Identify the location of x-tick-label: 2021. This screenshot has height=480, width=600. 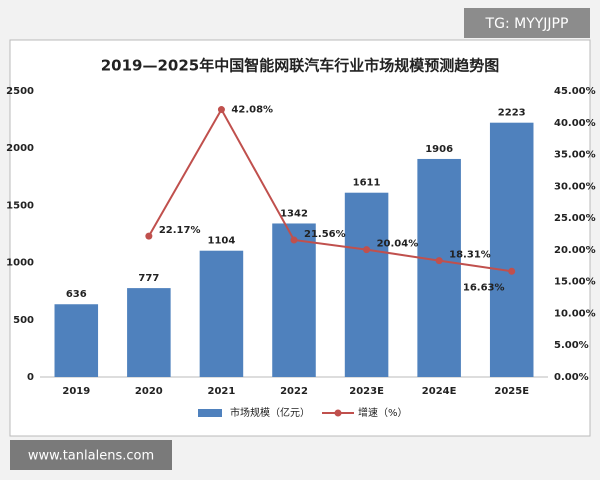
(222, 391).